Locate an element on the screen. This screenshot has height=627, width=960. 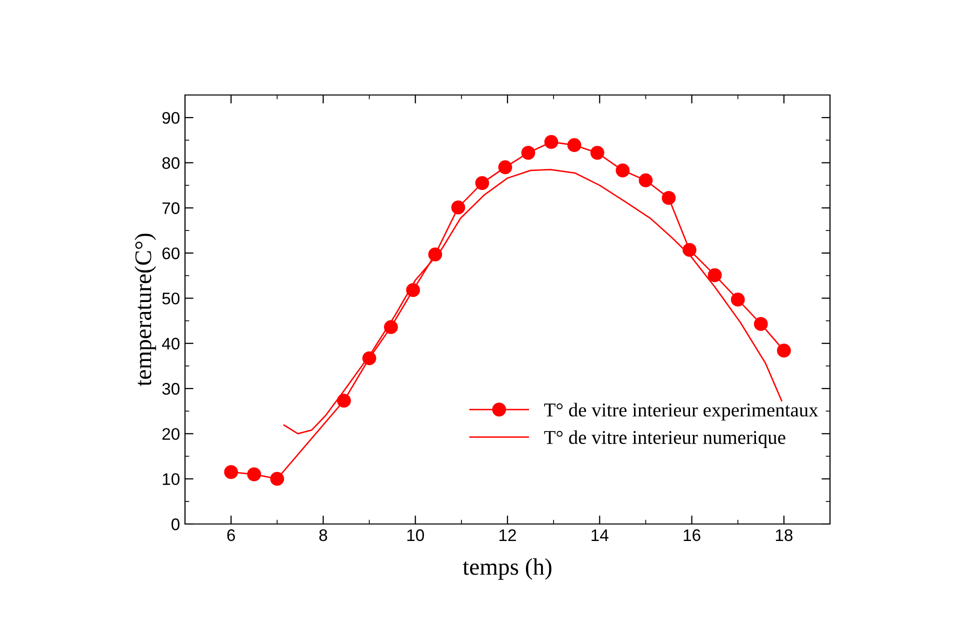
y-tick-label: 0 is located at coordinates (176, 524).